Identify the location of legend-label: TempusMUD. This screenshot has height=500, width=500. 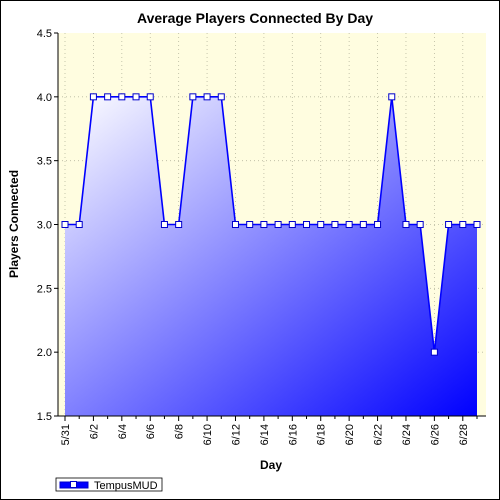
(126, 486).